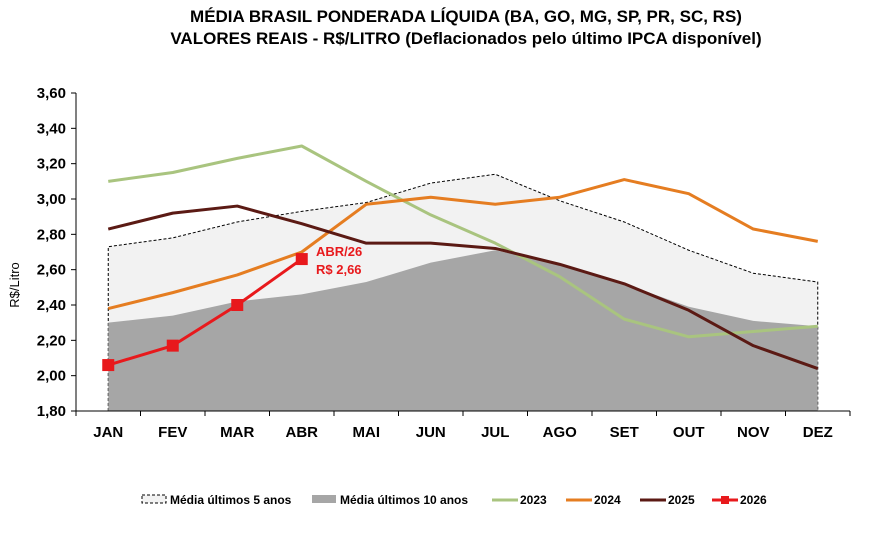 This screenshot has height=539, width=877. What do you see at coordinates (51, 234) in the screenshot?
I see `y-tick-label: 2,80` at bounding box center [51, 234].